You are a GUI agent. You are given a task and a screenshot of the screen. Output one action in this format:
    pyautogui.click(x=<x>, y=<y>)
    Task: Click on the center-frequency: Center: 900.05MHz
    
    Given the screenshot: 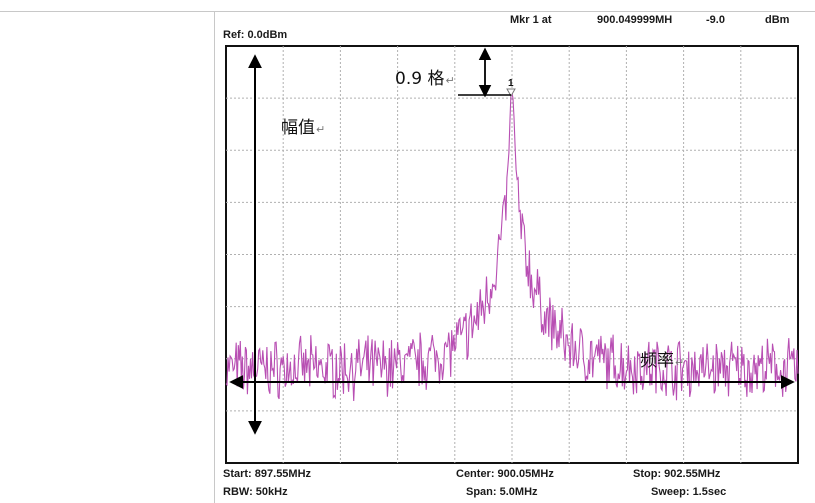 What is the action you would take?
    pyautogui.click(x=505, y=474)
    